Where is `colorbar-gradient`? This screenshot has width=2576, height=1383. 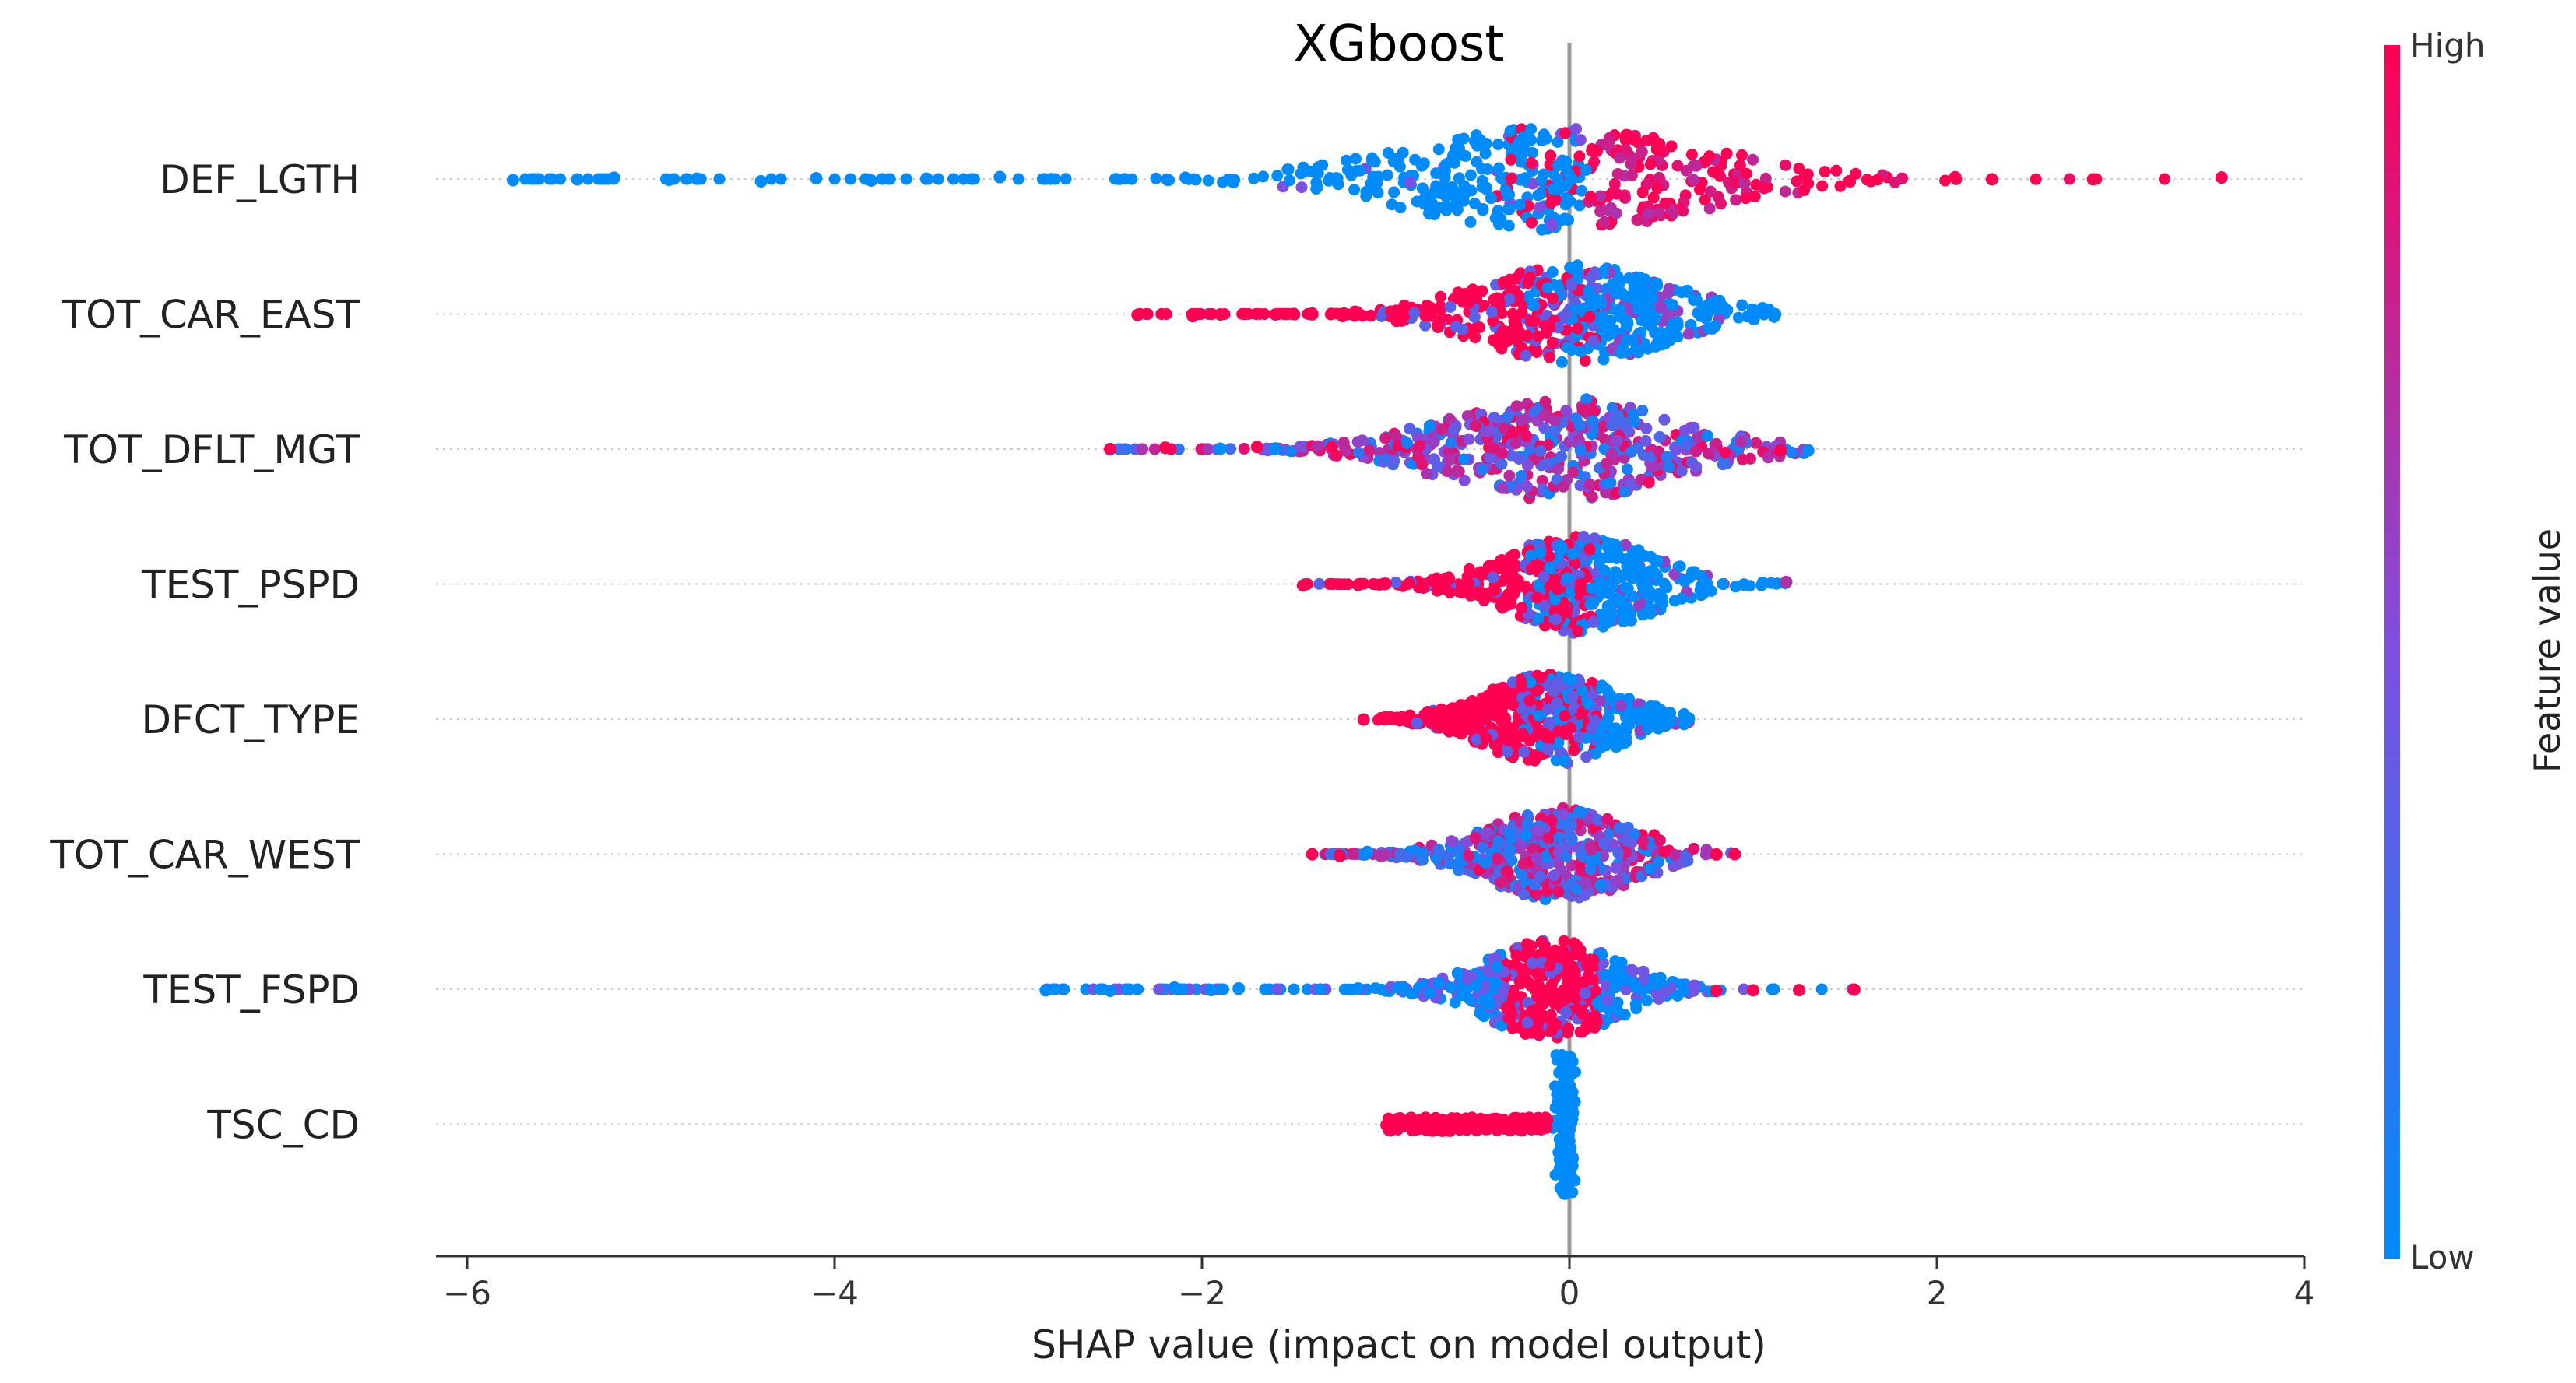 colorbar-gradient is located at coordinates (2392, 652).